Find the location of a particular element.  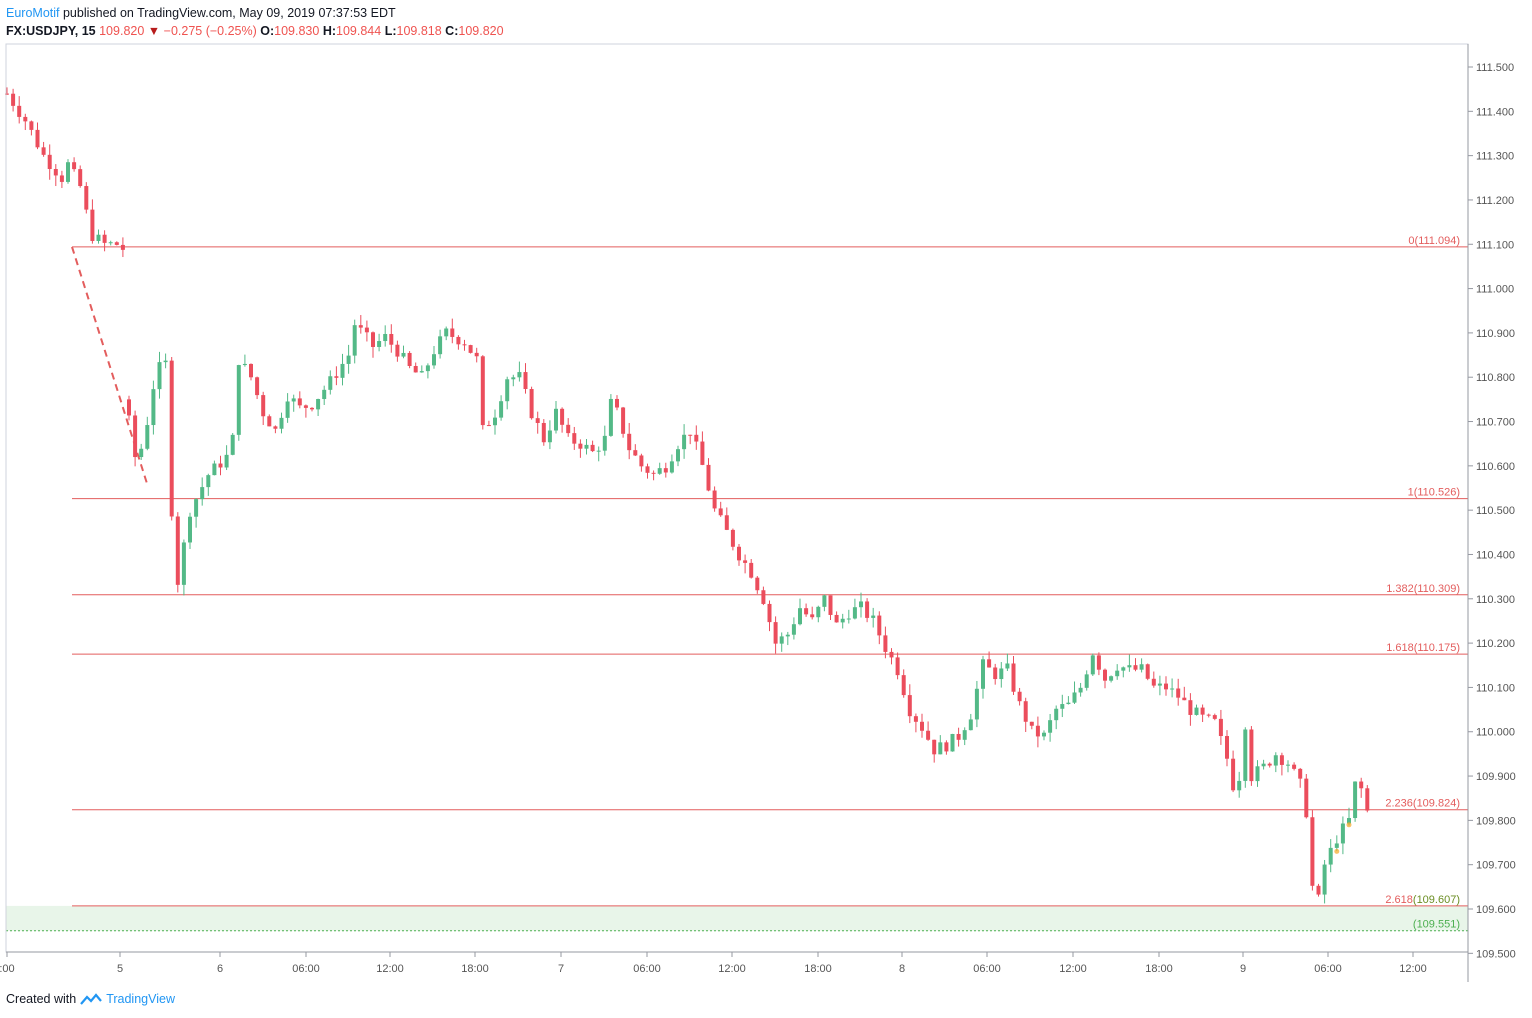

down-triangle-icon: ▼ is located at coordinates (154, 31).